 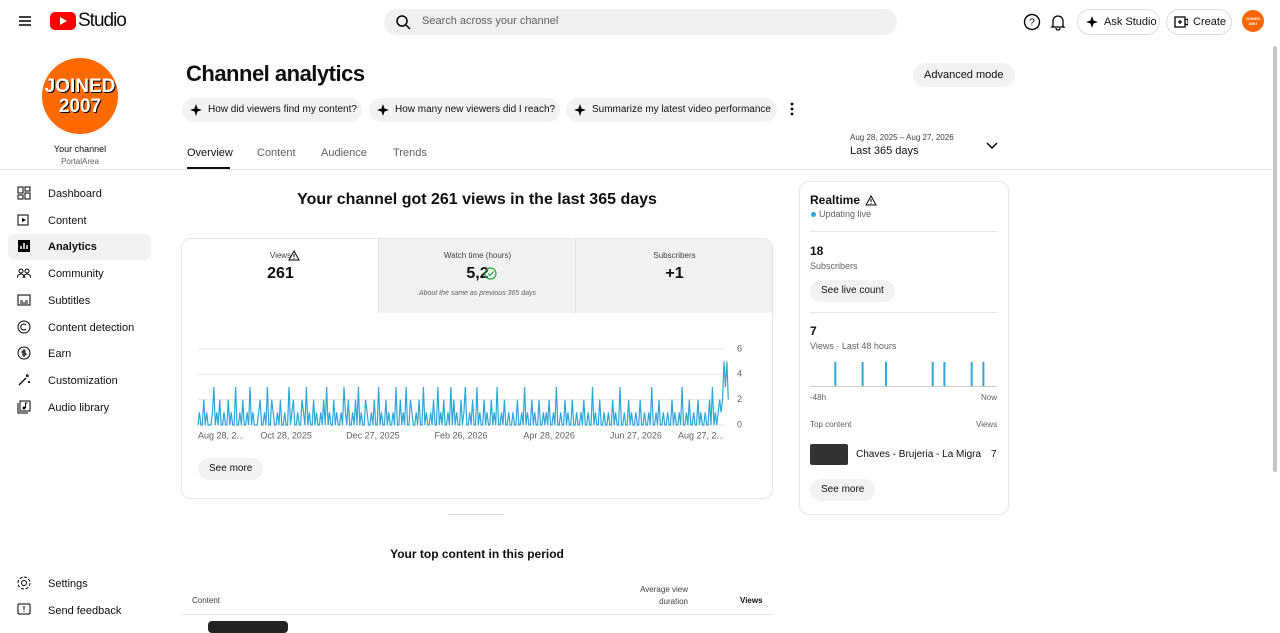 What do you see at coordinates (403, 22) in the screenshot?
I see `search-icon` at bounding box center [403, 22].